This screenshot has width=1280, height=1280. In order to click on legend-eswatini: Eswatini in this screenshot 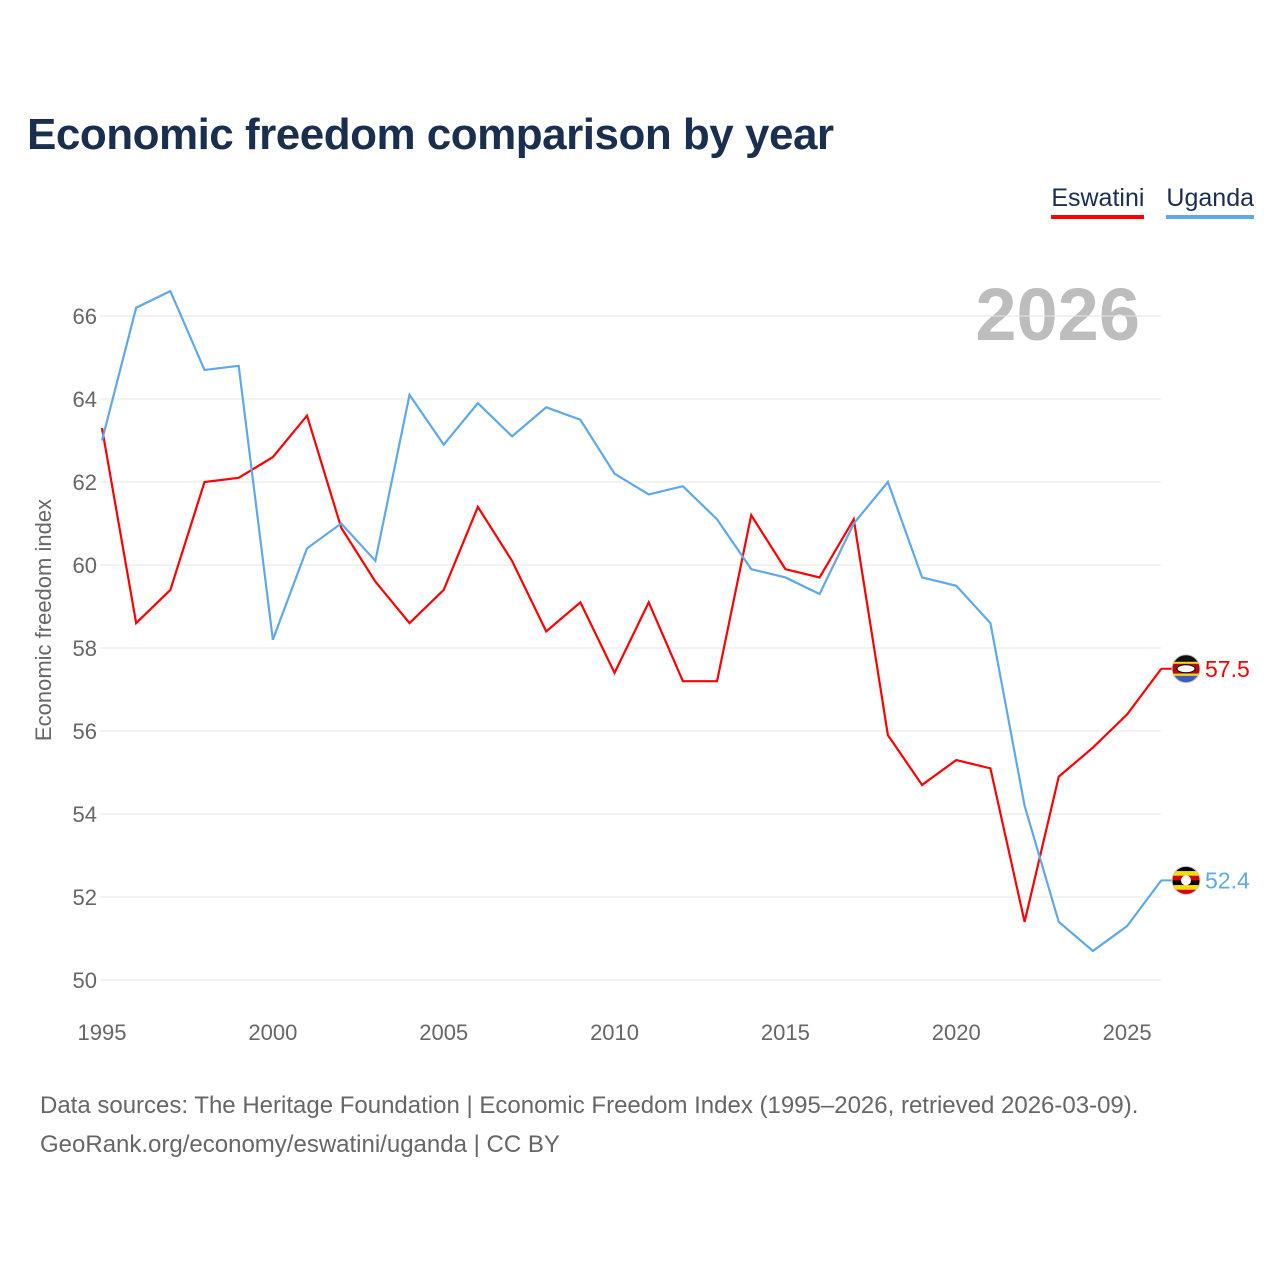, I will do `click(1098, 201)`.